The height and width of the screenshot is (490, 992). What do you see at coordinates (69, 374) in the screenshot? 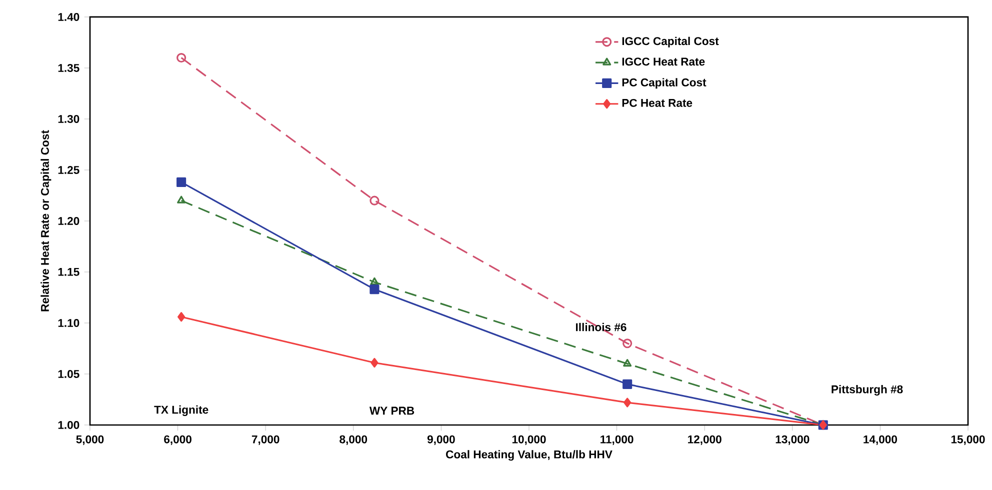
I see `y-tick-label: 1.05` at bounding box center [69, 374].